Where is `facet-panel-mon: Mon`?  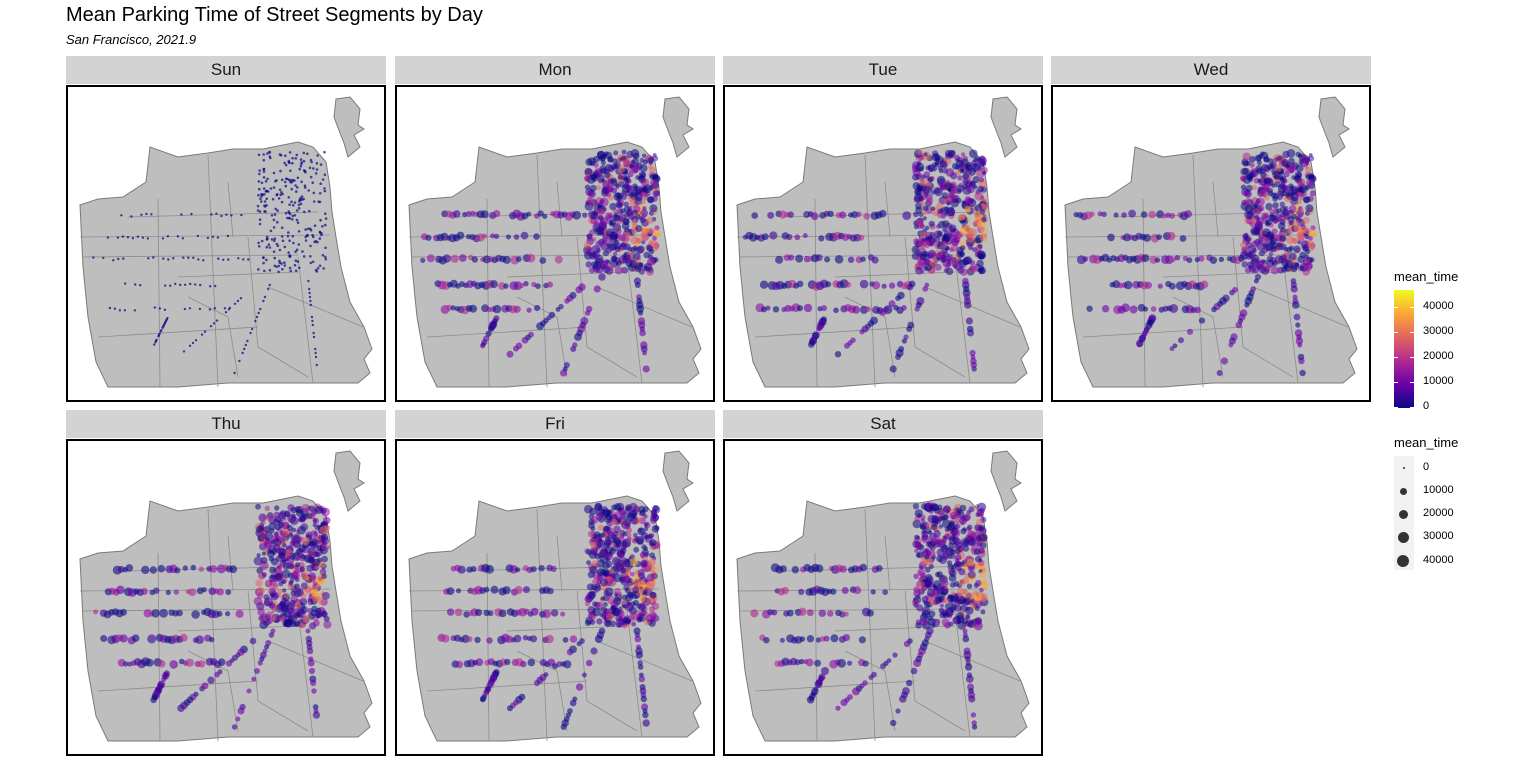
facet-panel-mon: Mon is located at coordinates (555, 229).